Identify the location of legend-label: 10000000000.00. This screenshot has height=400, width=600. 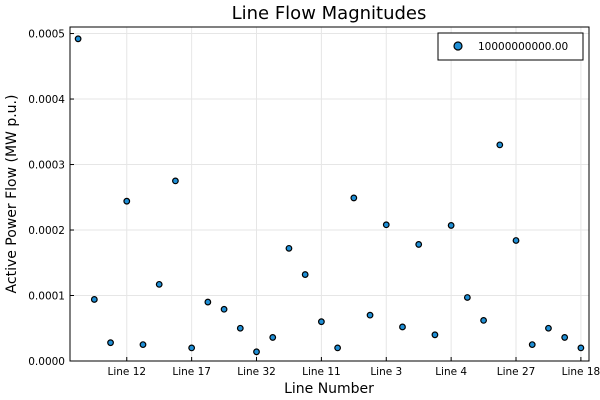
(523, 47).